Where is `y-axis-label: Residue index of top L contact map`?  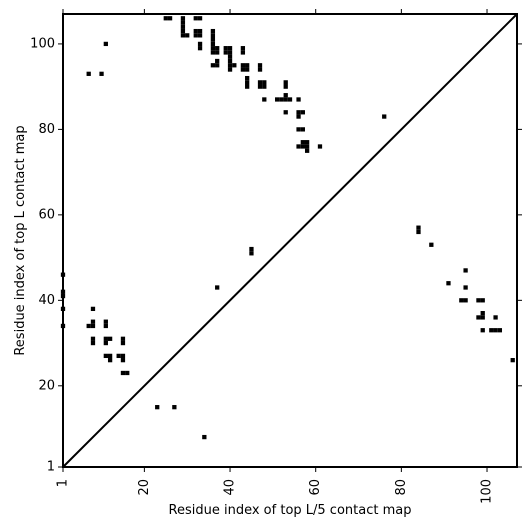
y-axis-label: Residue index of top L contact map is located at coordinates (20, 240).